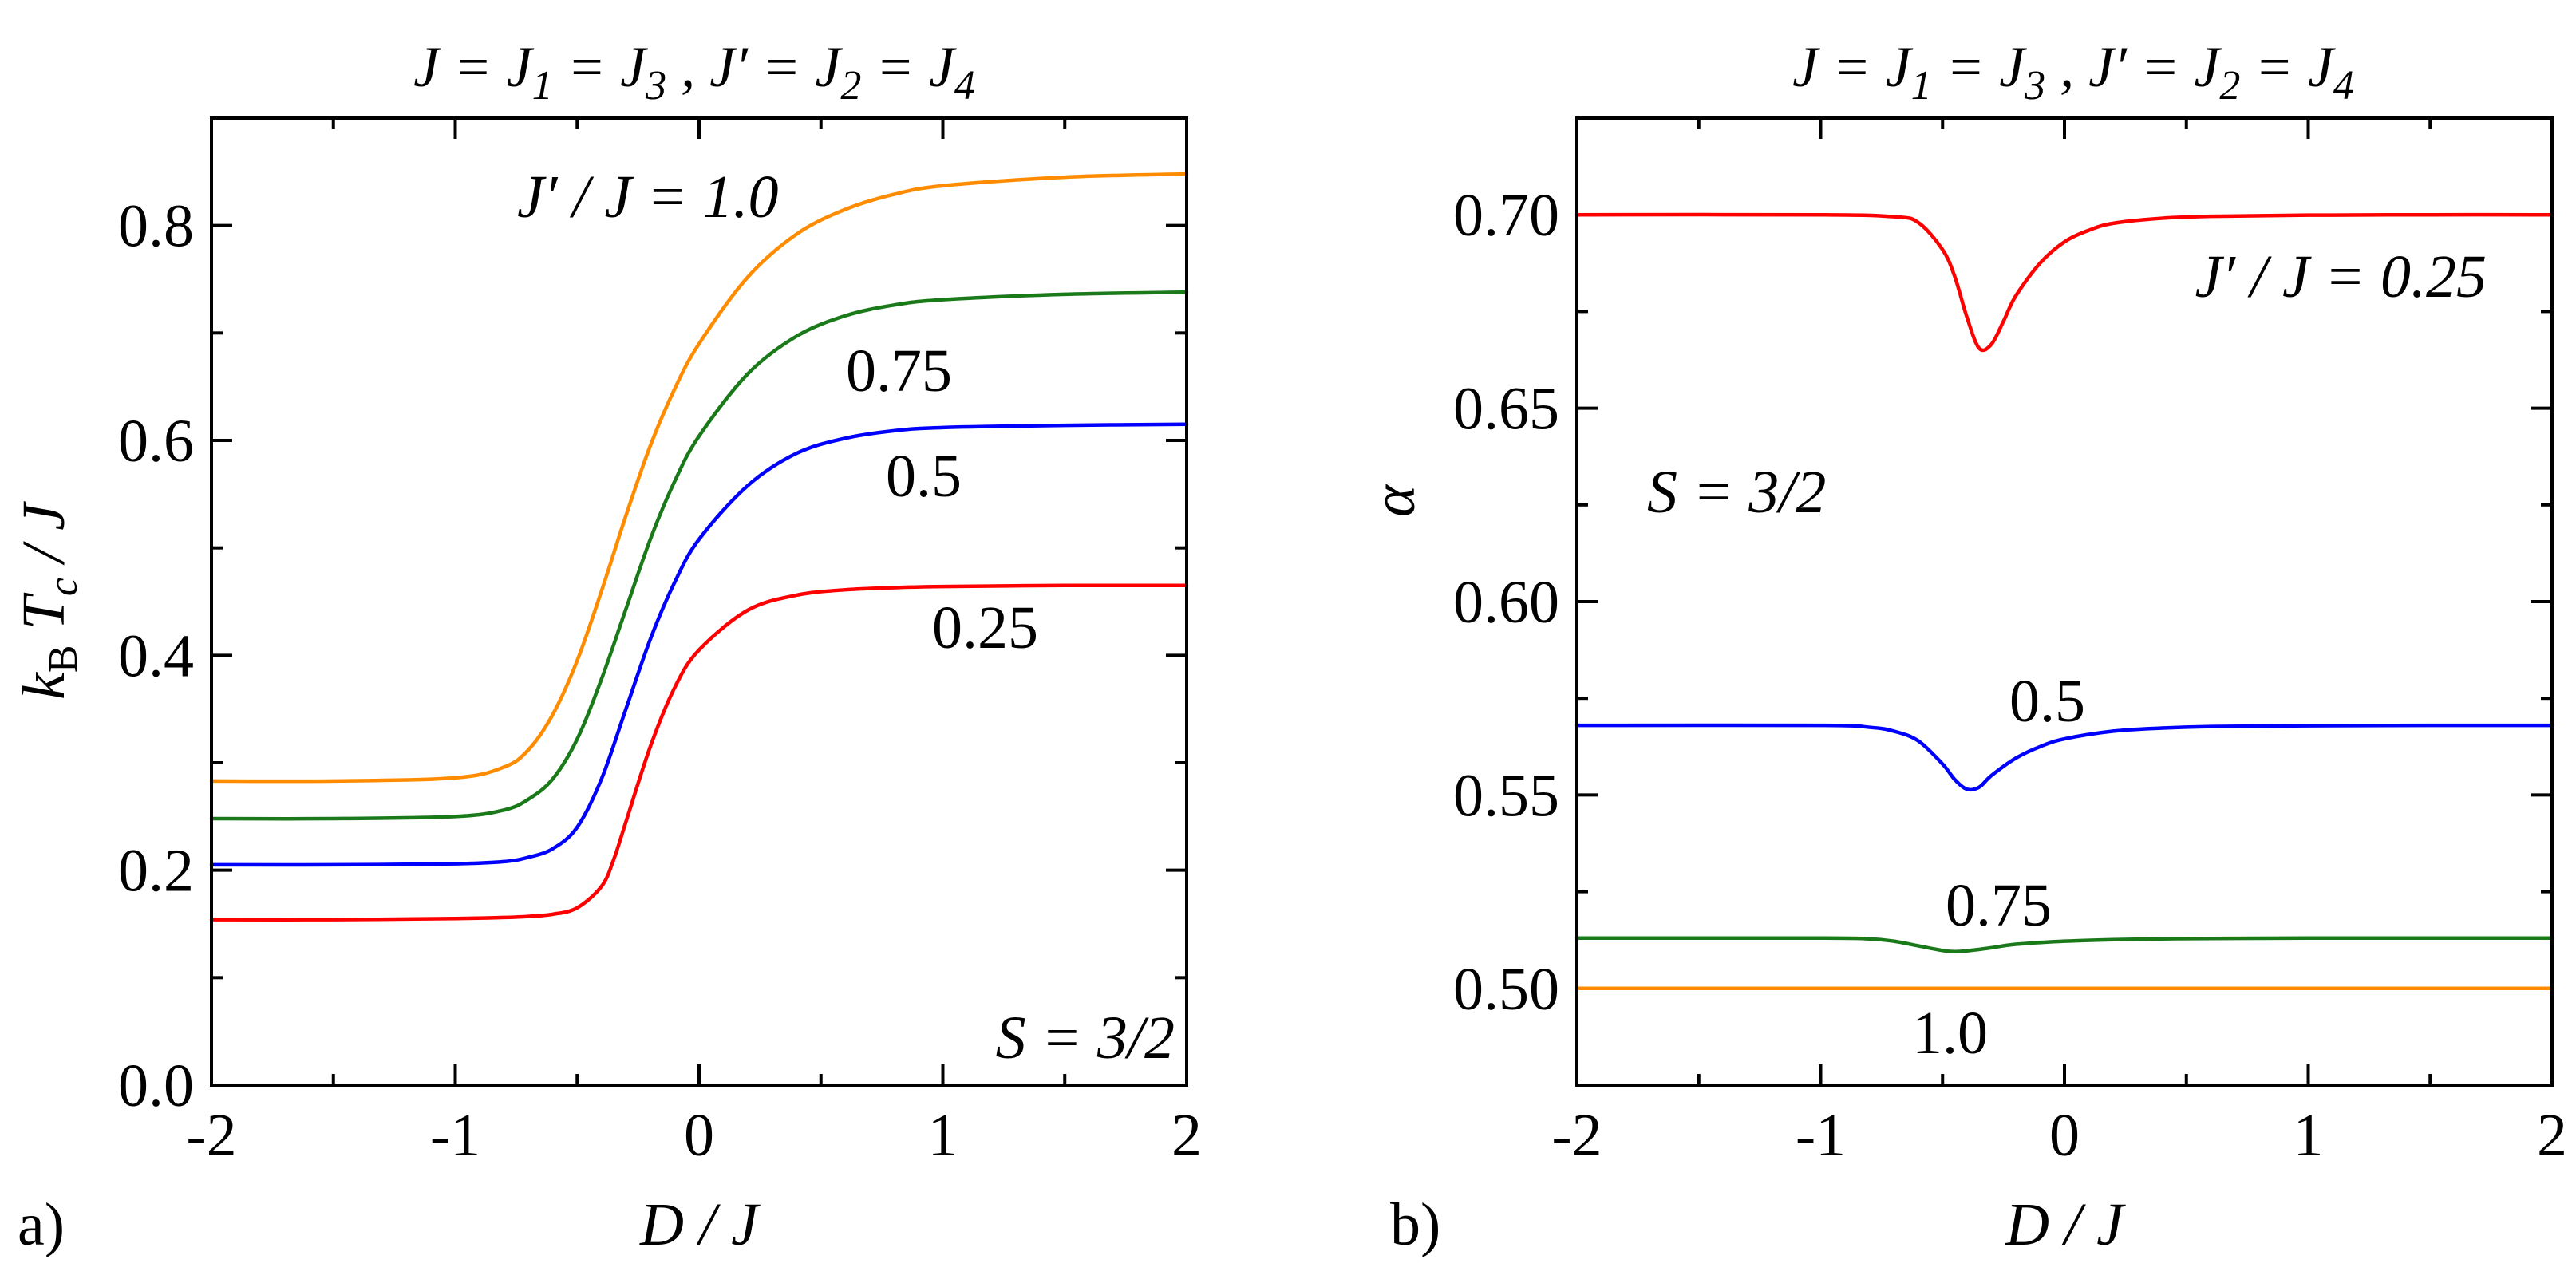 The height and width of the screenshot is (1271, 2576). What do you see at coordinates (2064, 1135) in the screenshot?
I see `b-x-tick-label: 0` at bounding box center [2064, 1135].